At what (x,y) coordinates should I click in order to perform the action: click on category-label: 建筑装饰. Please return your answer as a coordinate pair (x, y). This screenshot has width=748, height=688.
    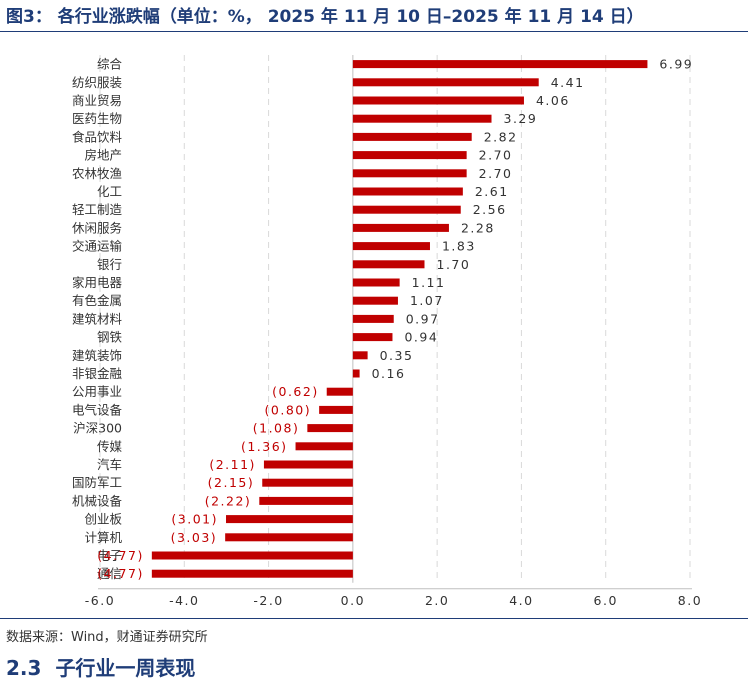
    Looking at the image, I should click on (97, 355).